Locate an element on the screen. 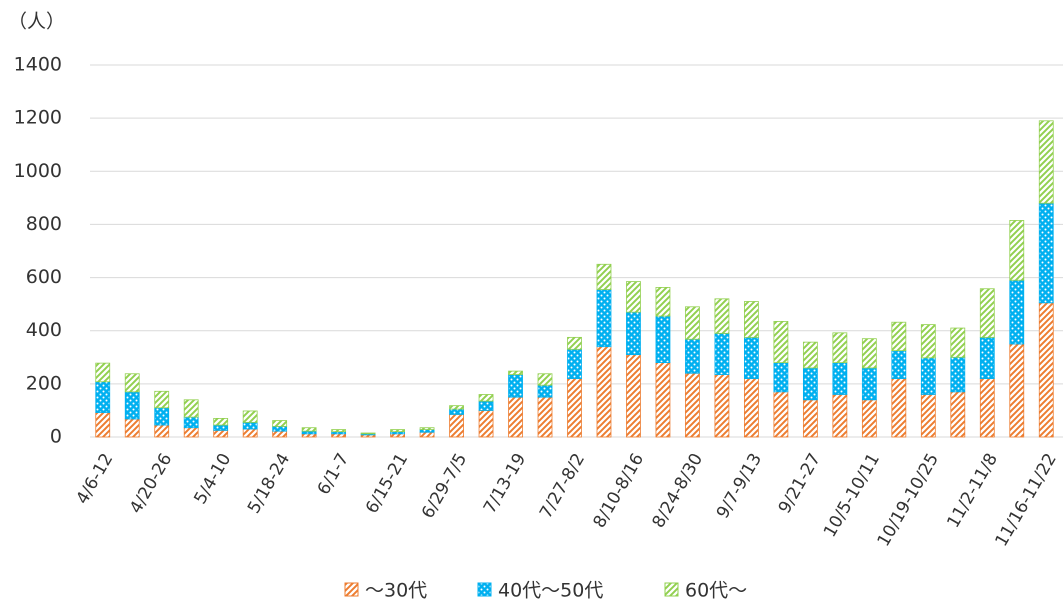 The image size is (1063, 606). x-tick-label: 5/4-10 is located at coordinates (212, 479).